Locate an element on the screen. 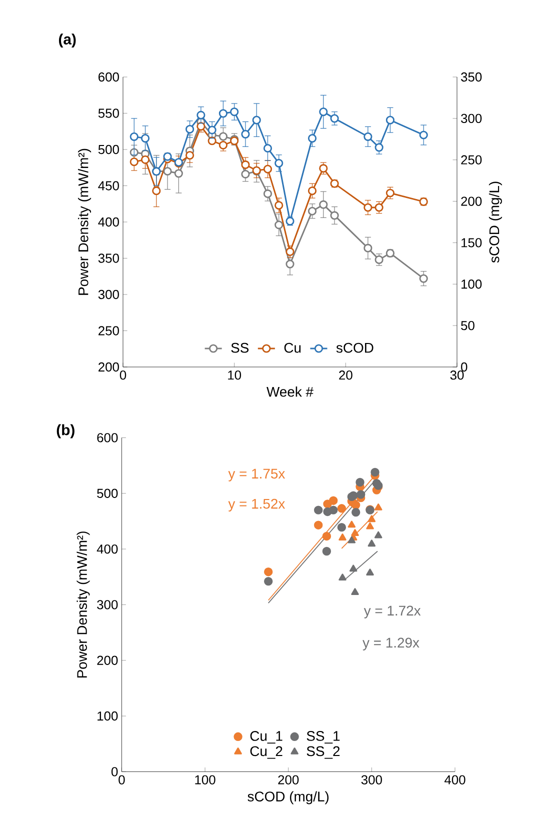 This screenshot has width=545, height=837. y-tick-label: 0 is located at coordinates (114, 771).